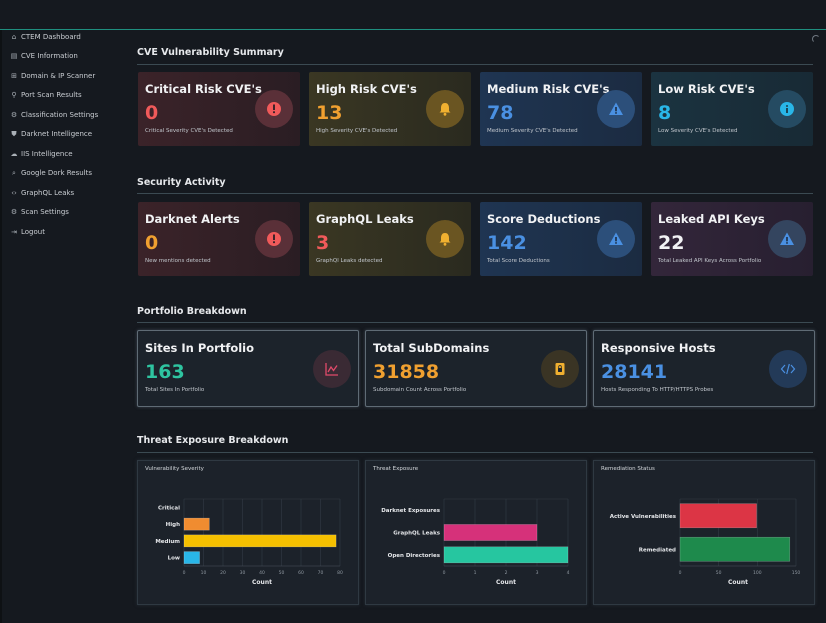 The width and height of the screenshot is (826, 623). I want to click on bar-graphql-leaks, so click(490, 532).